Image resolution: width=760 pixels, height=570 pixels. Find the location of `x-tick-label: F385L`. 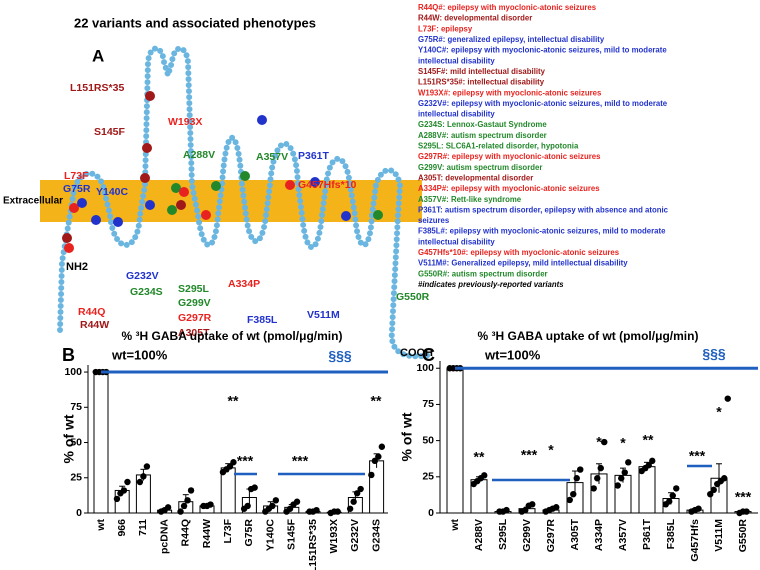

x-tick-label: F385L is located at coordinates (671, 533).